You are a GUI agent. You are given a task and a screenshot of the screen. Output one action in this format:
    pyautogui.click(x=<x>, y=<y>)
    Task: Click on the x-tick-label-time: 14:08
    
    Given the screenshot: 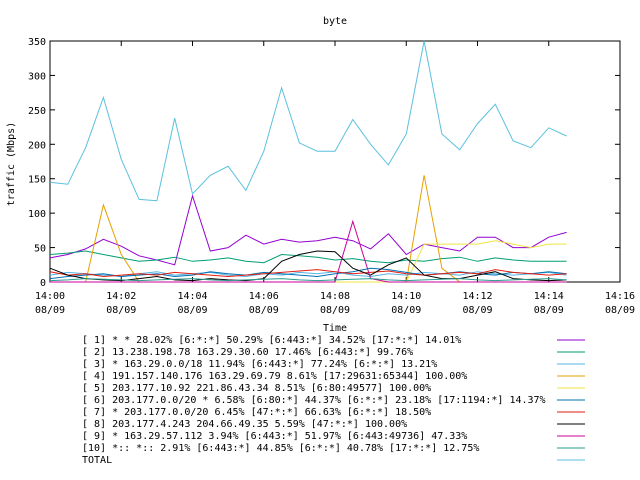 What is the action you would take?
    pyautogui.click(x=335, y=296)
    